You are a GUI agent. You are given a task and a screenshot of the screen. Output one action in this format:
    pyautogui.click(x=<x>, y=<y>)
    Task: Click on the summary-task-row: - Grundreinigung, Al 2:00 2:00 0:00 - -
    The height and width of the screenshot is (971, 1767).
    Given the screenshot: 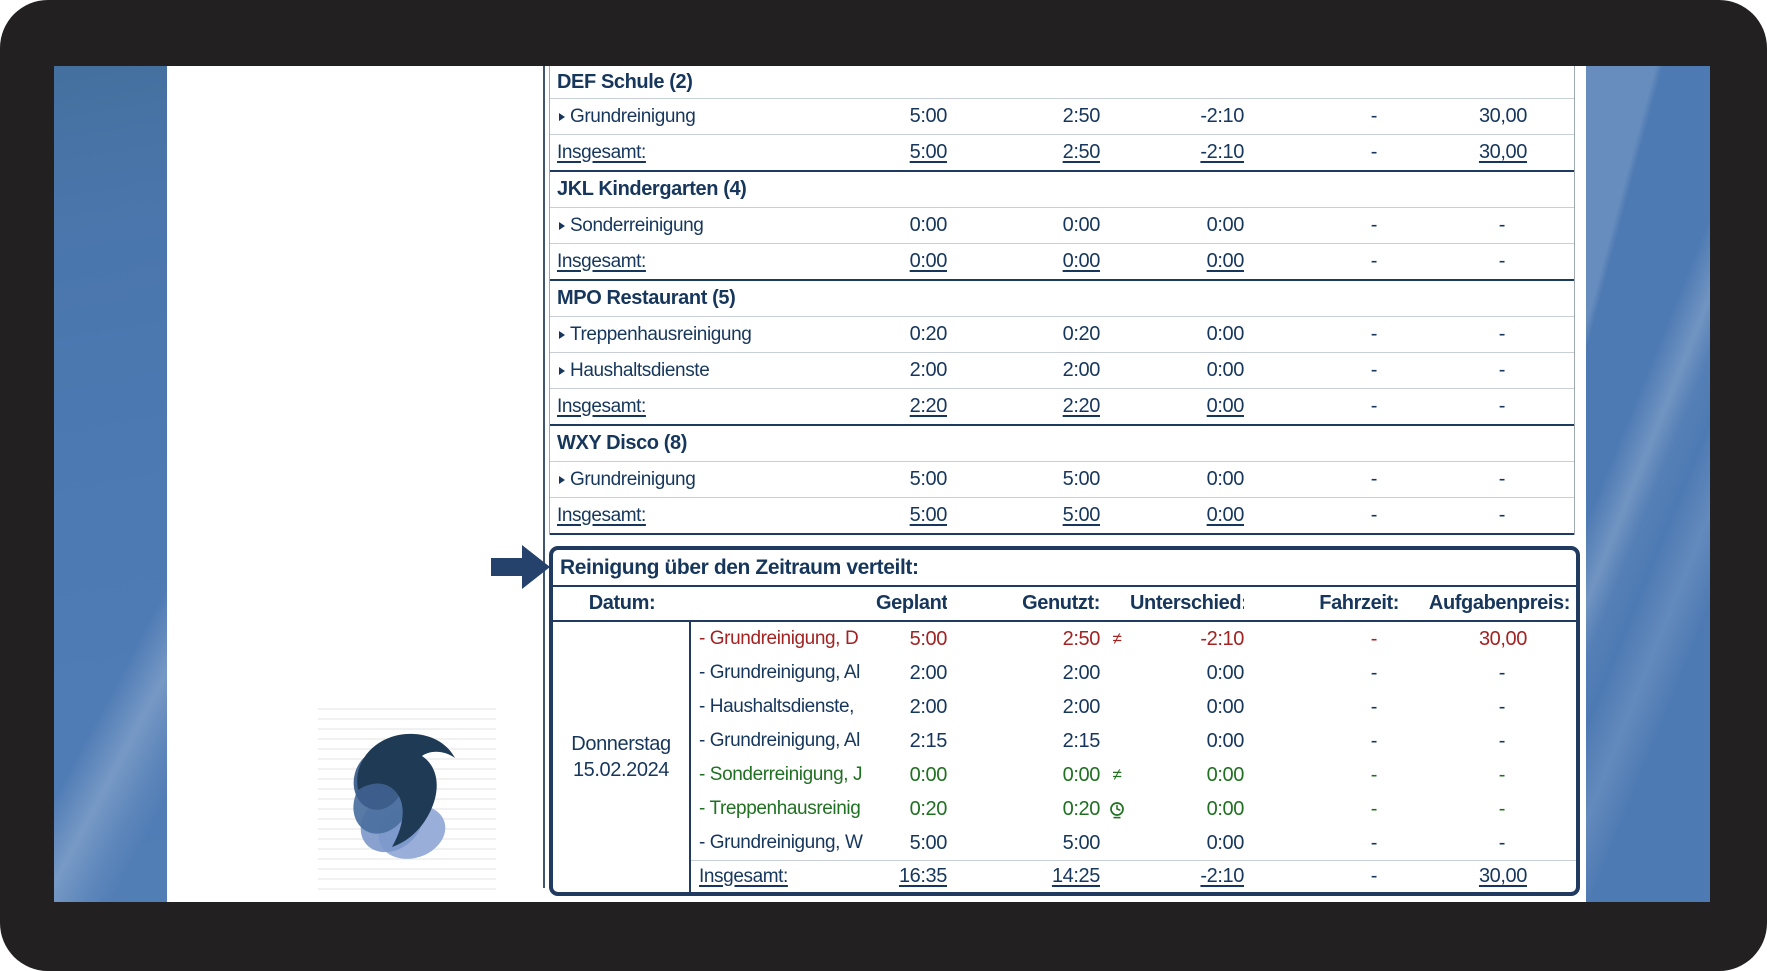 What is the action you would take?
    pyautogui.click(x=1133, y=673)
    